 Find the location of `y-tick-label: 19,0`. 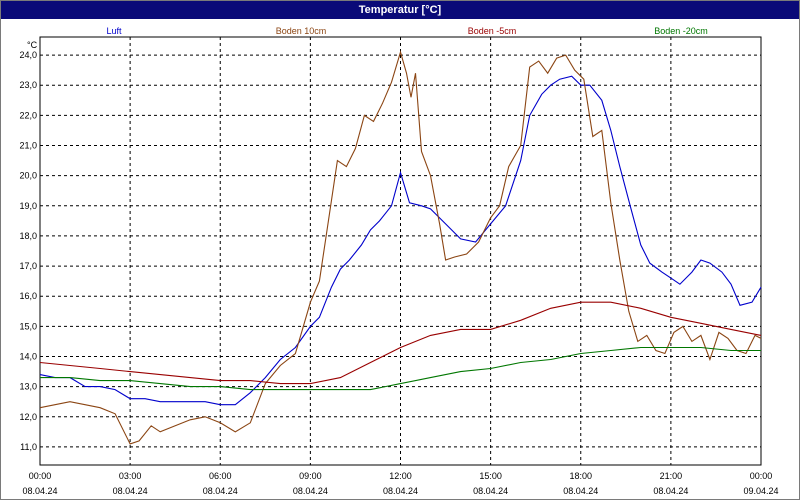

y-tick-label: 19,0 is located at coordinates (28, 206).